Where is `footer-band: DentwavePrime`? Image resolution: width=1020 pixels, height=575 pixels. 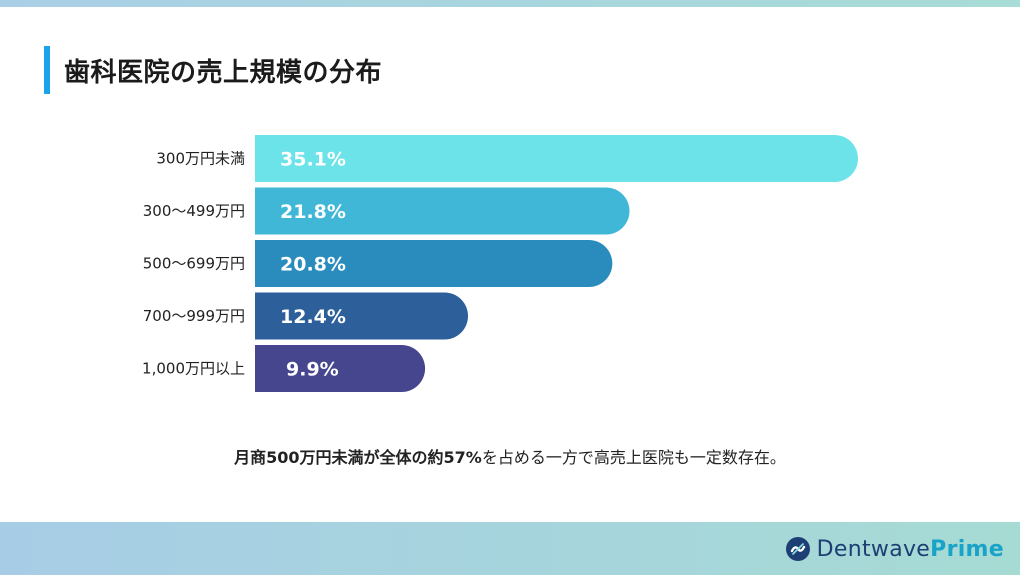
footer-band: DentwavePrime is located at coordinates (510, 548).